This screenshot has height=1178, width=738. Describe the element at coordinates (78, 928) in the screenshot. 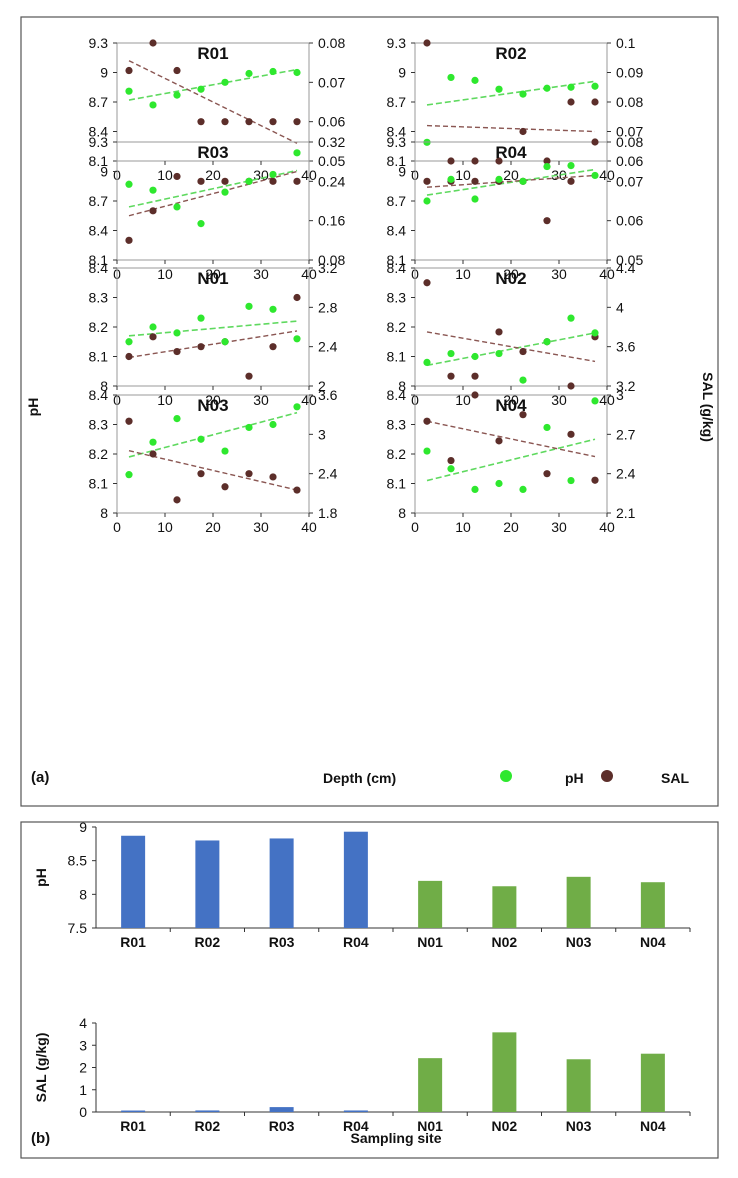

I see `y-tick-label: 7.5` at that location.